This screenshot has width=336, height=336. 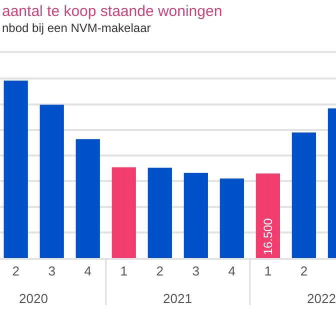 I want to click on text: 2020, so click(x=33, y=298).